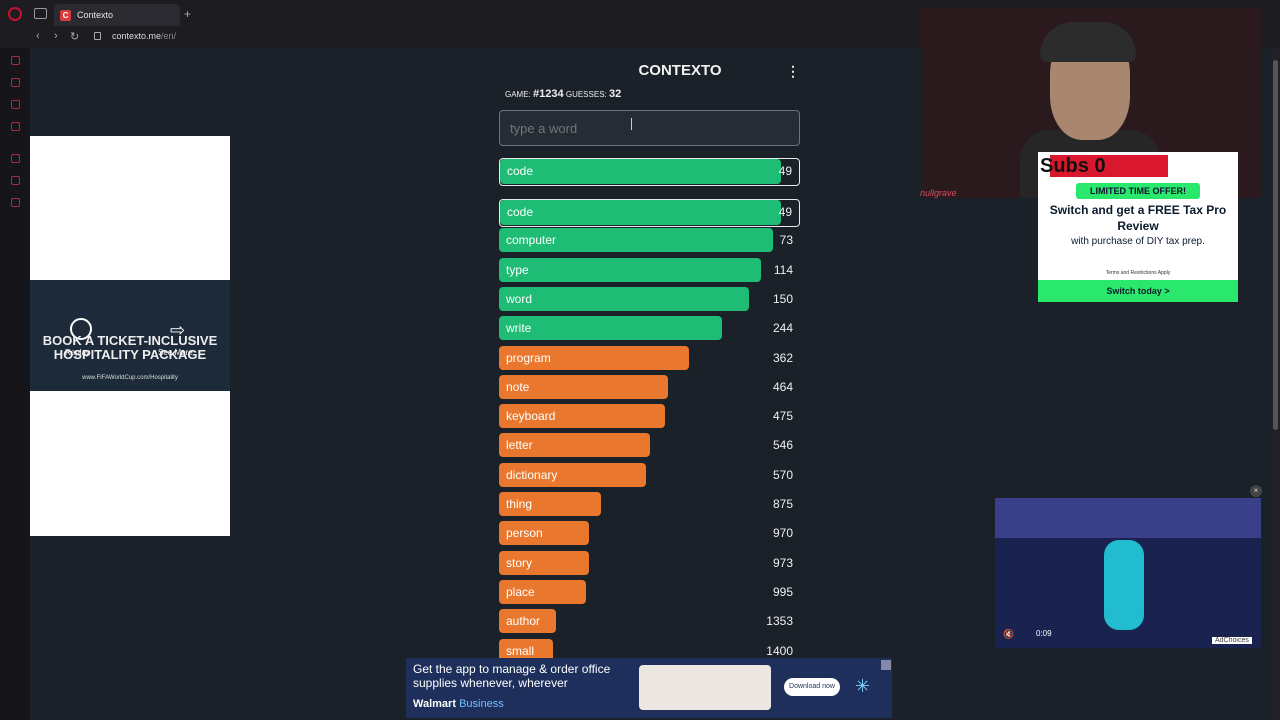 The width and height of the screenshot is (1280, 720). What do you see at coordinates (518, 386) in the screenshot?
I see `guess-word: note` at bounding box center [518, 386].